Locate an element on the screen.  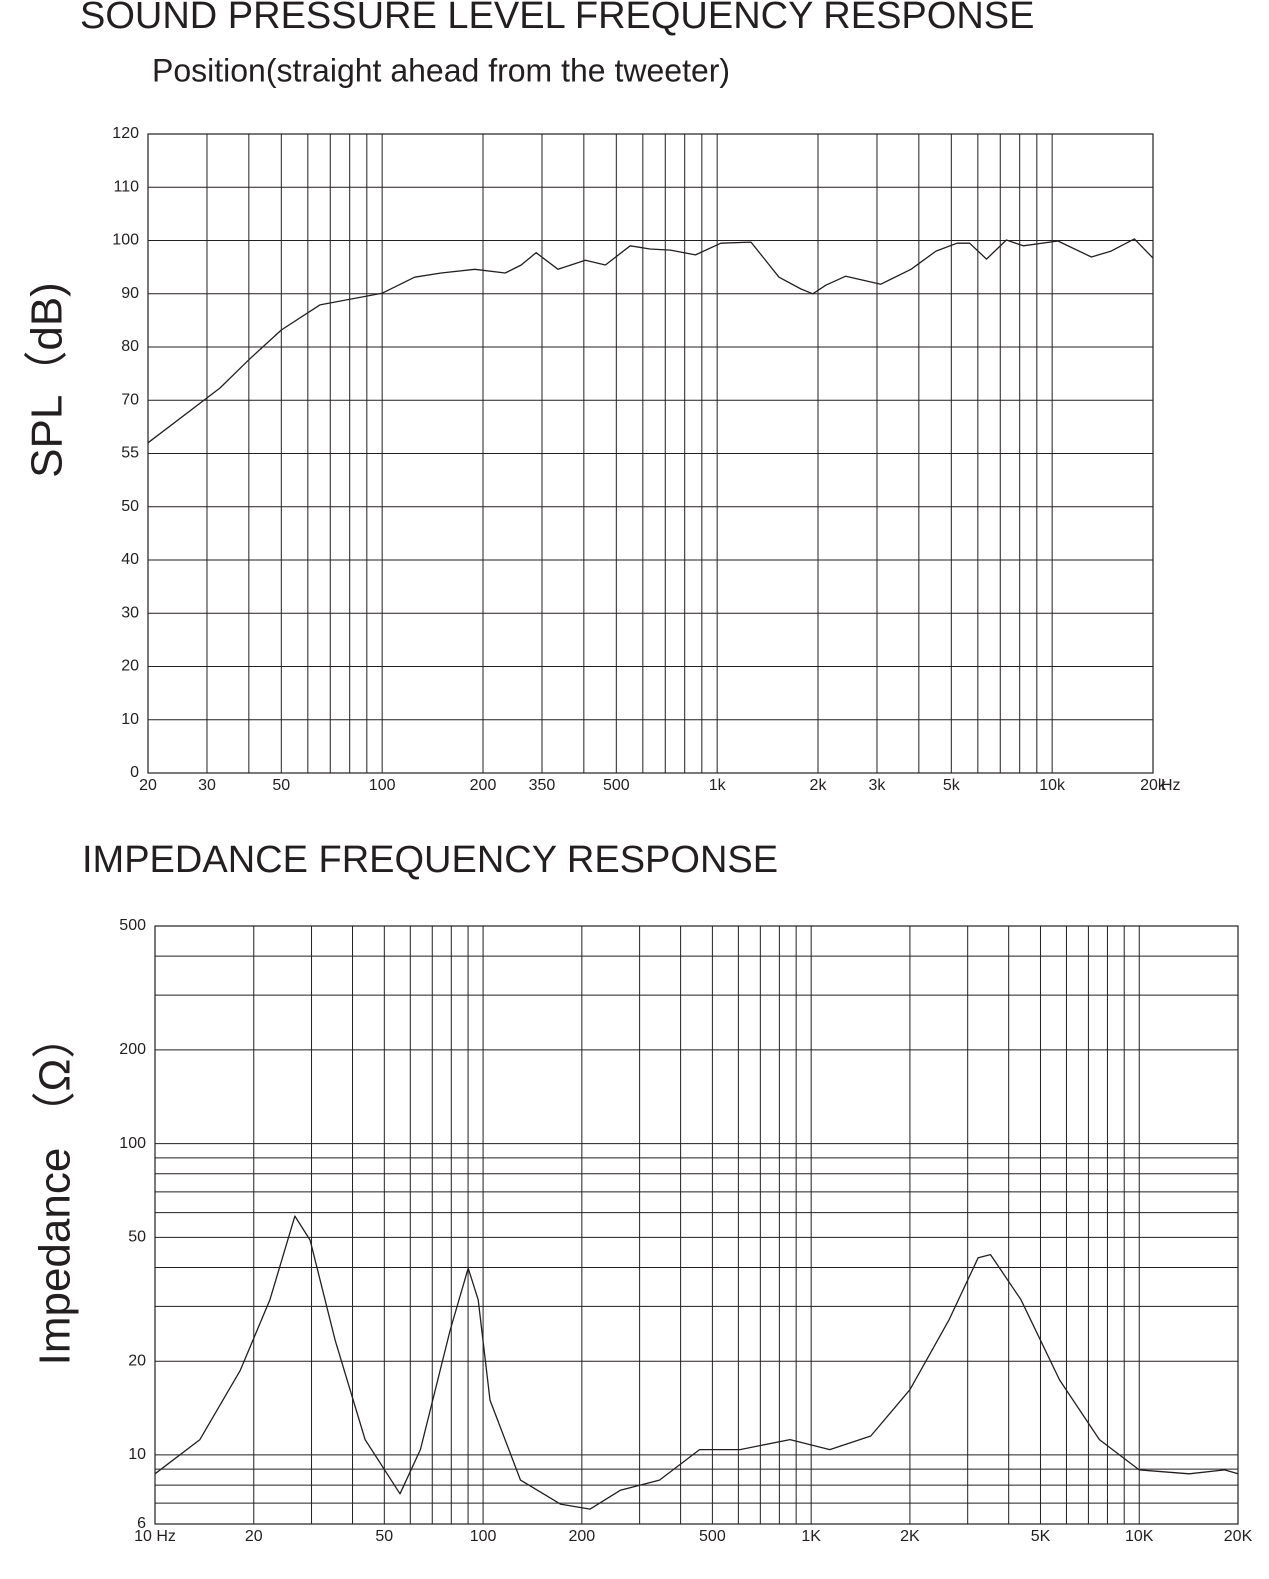
y-tick-label: 40 is located at coordinates (130, 559).